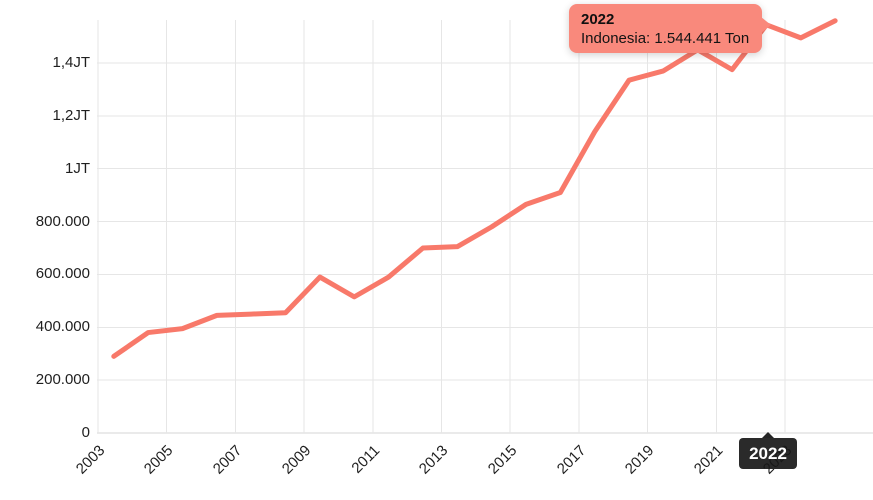 This screenshot has width=873, height=500. I want to click on y-tick-label: 1,4JT, so click(71, 62).